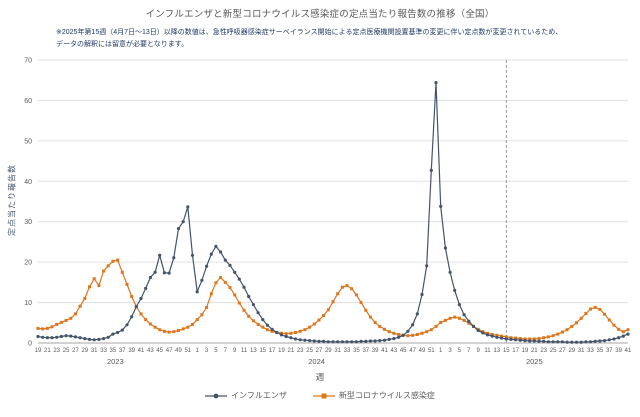 This screenshot has height=417, width=640. Describe the element at coordinates (28, 303) in the screenshot. I see `svg-text: 10` at that location.